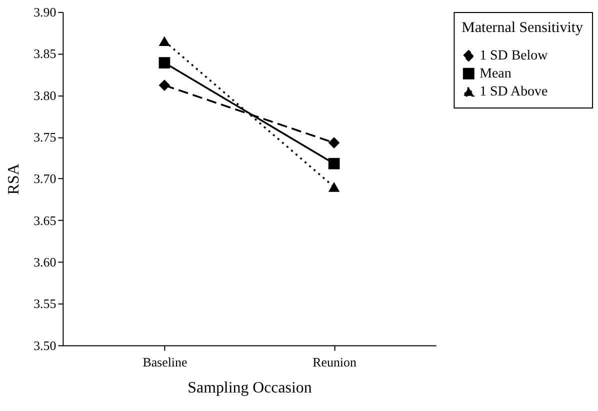 This screenshot has height=411, width=598. What do you see at coordinates (334, 362) in the screenshot?
I see `x-tick-label: Reunion` at bounding box center [334, 362].